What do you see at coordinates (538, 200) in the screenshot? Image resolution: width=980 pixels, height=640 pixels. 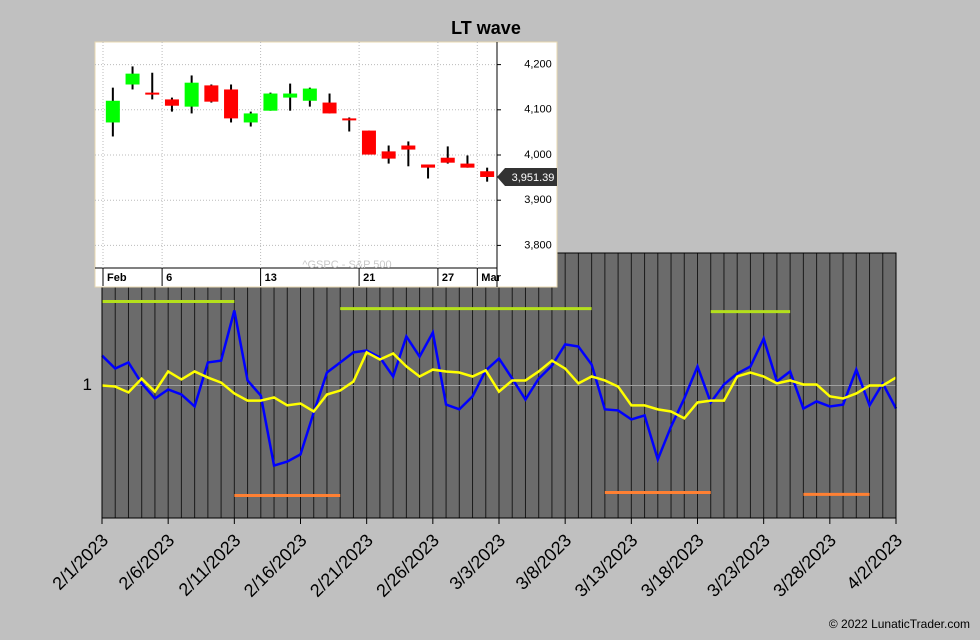 I see `y-tick-label: 3,900` at bounding box center [538, 200].